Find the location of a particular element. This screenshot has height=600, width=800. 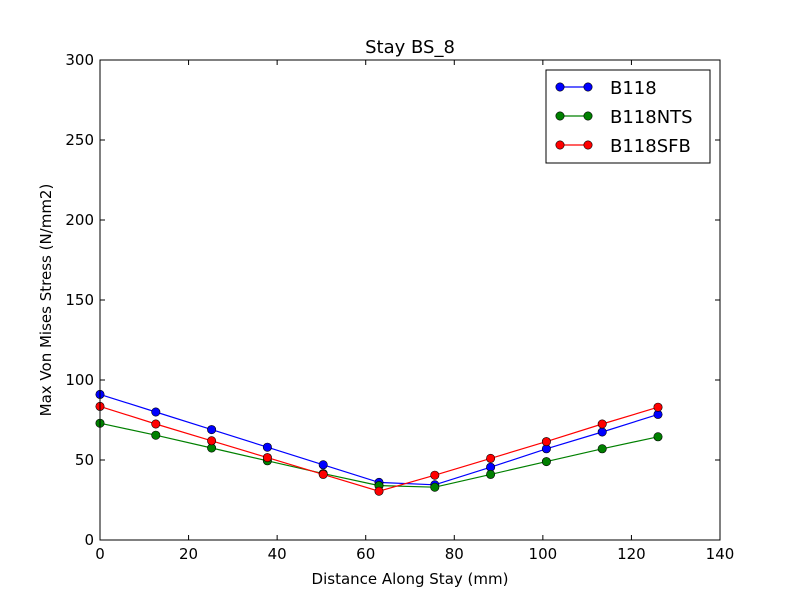

x-tick-label-2: 40 is located at coordinates (277, 554).